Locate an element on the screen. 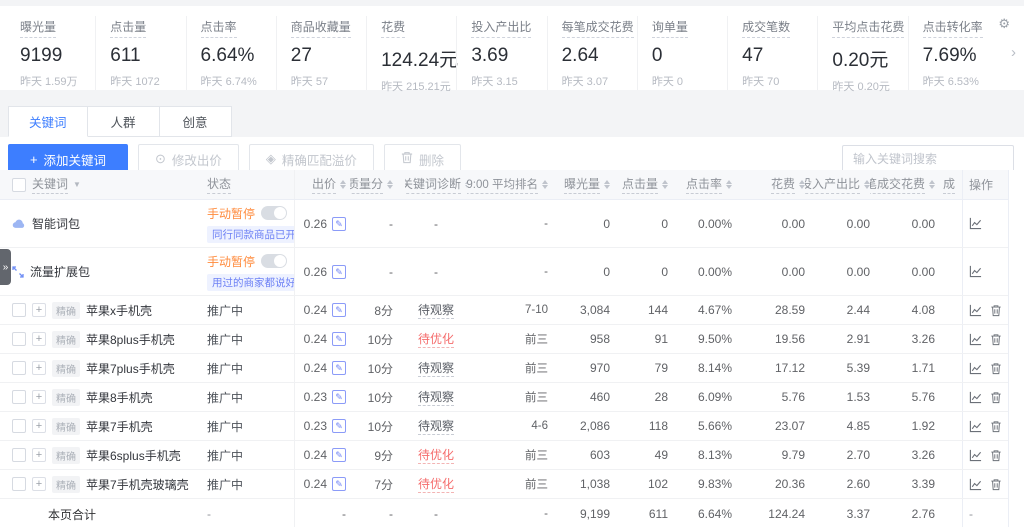  metrics-settings-gear-icon: ⚙ is located at coordinates (1004, 23).